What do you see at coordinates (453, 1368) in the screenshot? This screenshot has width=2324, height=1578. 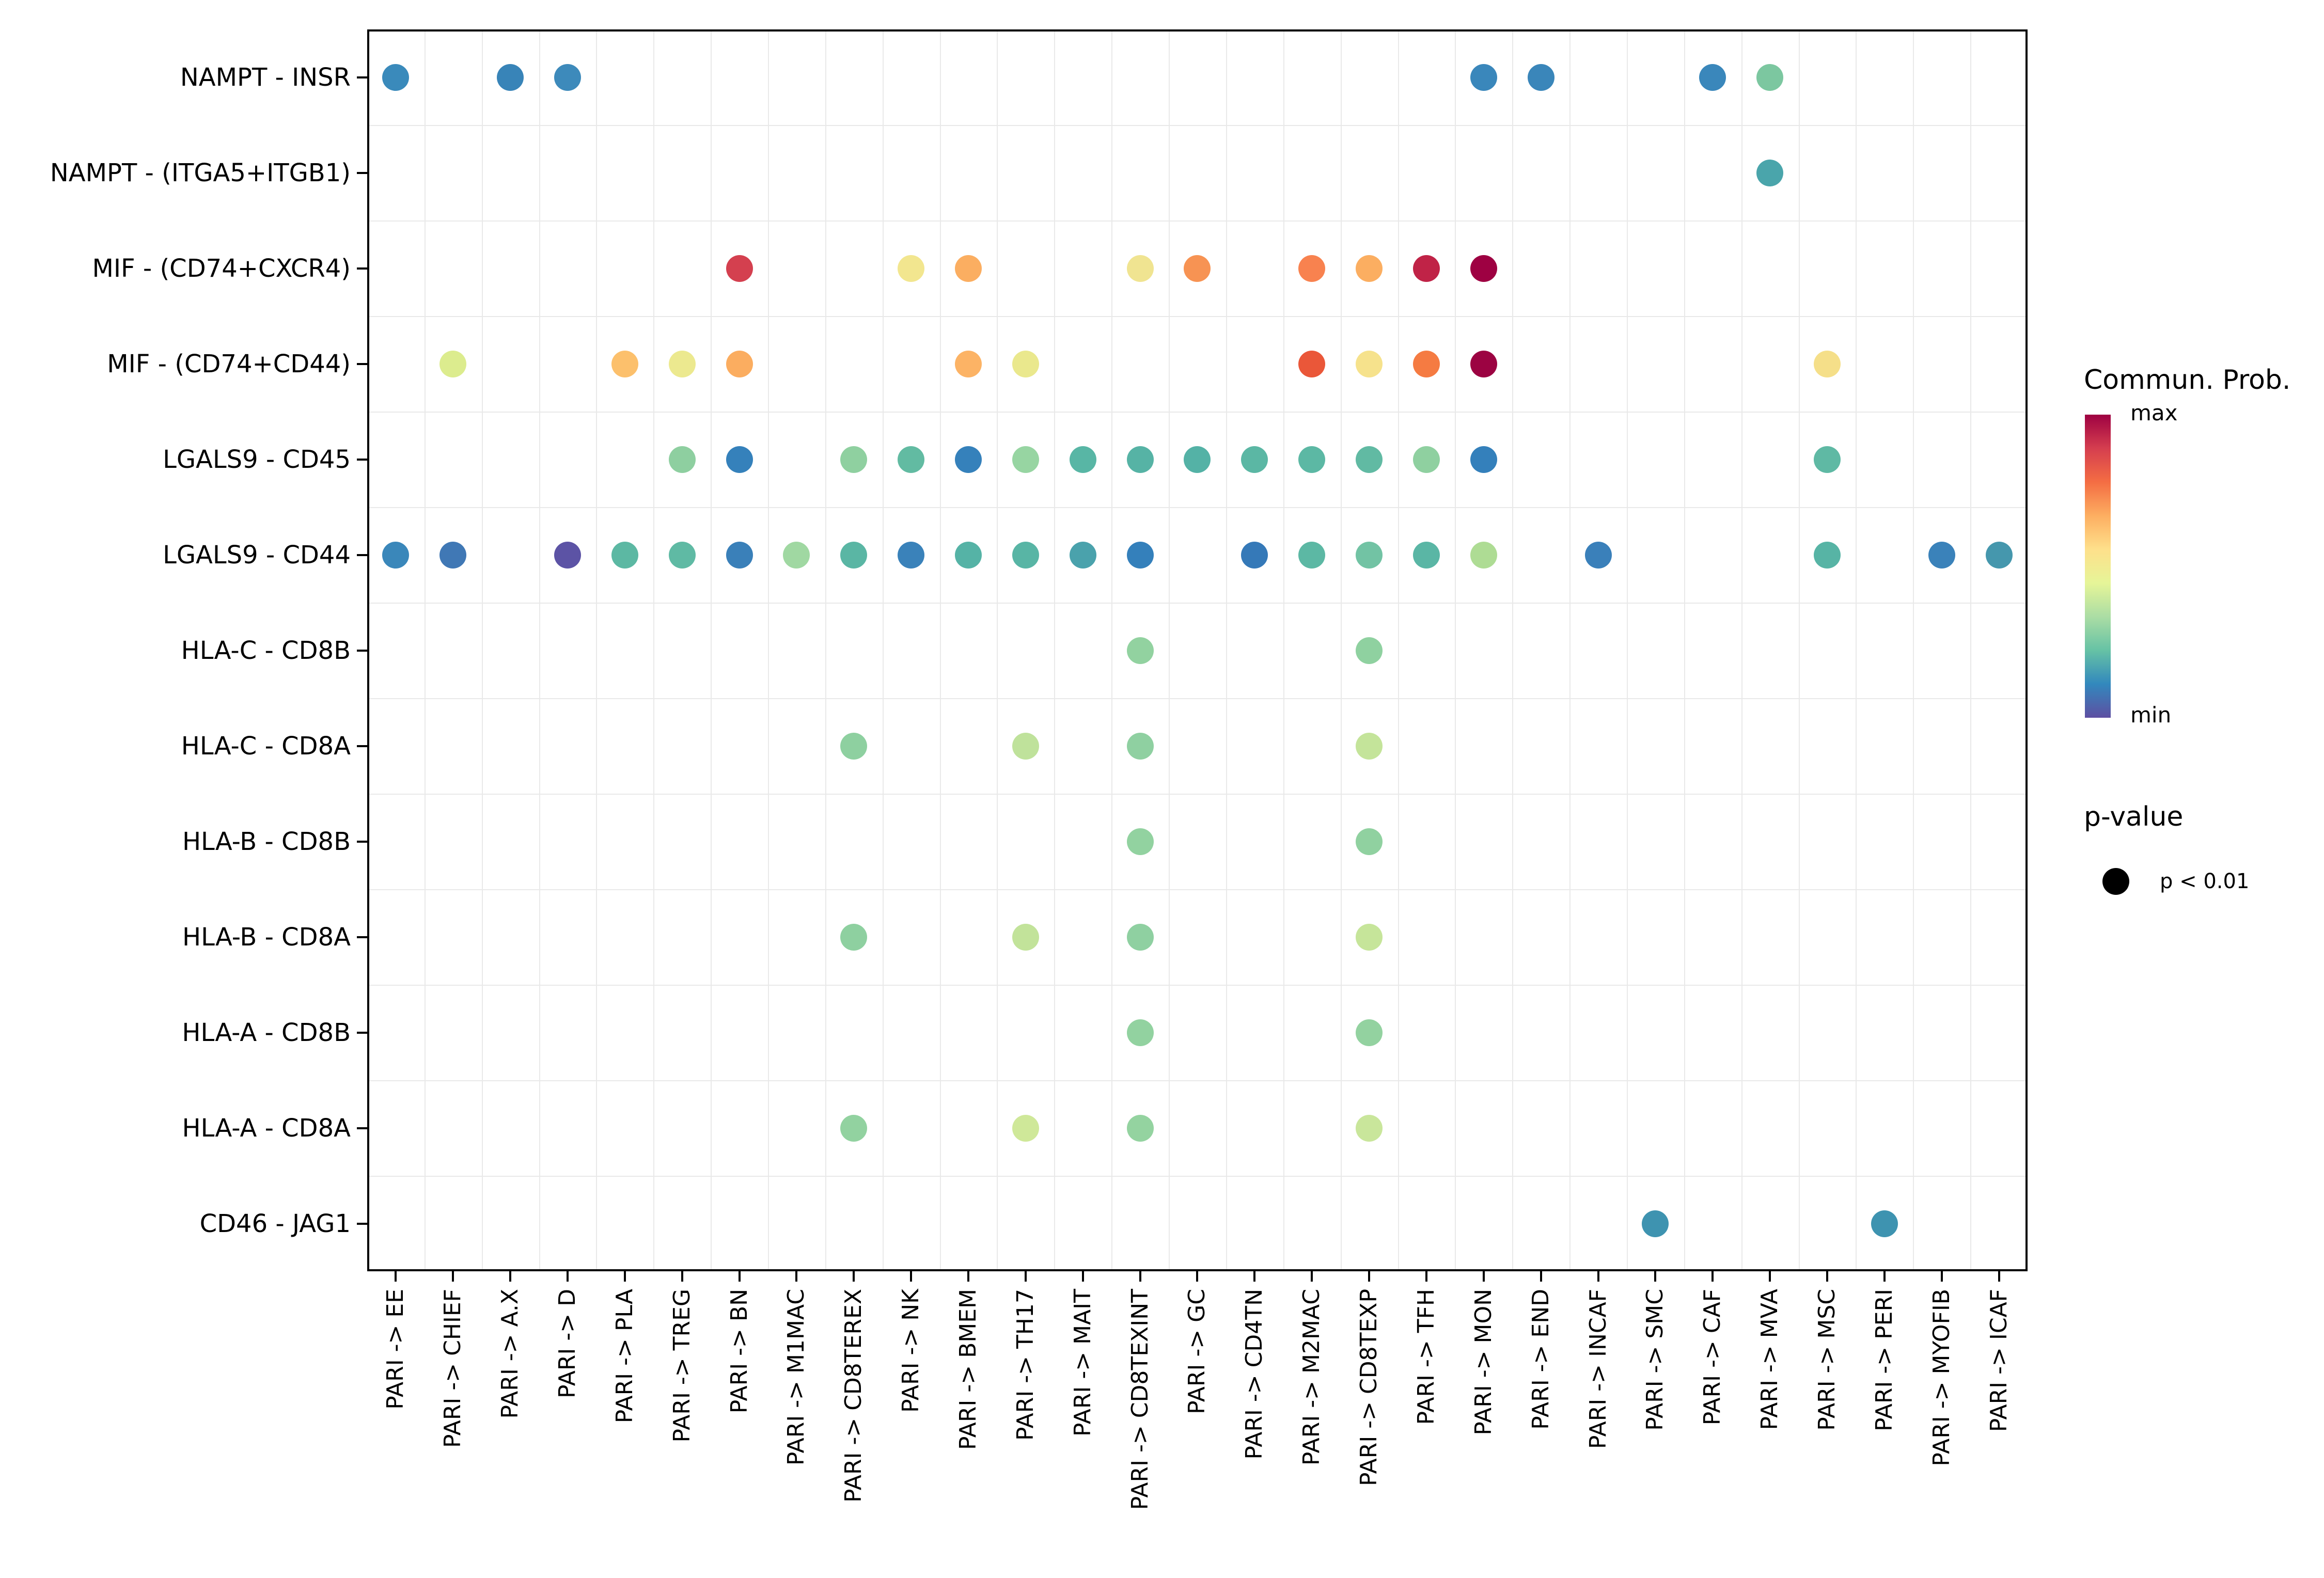 I see `x-tick-label: PARI -> CHIEF` at bounding box center [453, 1368].